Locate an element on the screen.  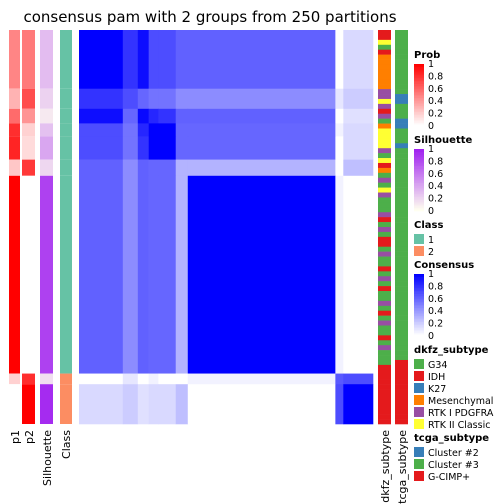
tcga-subtype-legend-label: Cluster #2 is located at coordinates (453, 453).